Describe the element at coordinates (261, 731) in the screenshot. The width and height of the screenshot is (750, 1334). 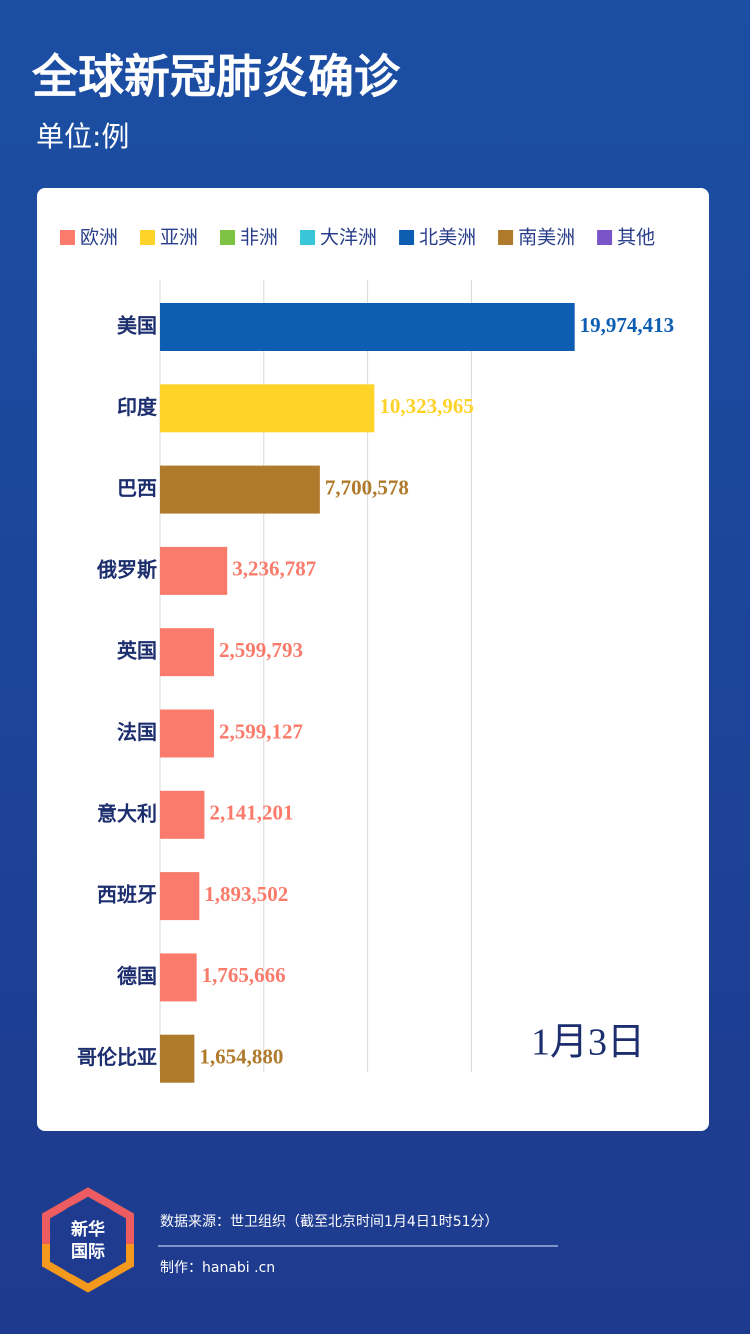
I see `value-label: 2,599,127` at that location.